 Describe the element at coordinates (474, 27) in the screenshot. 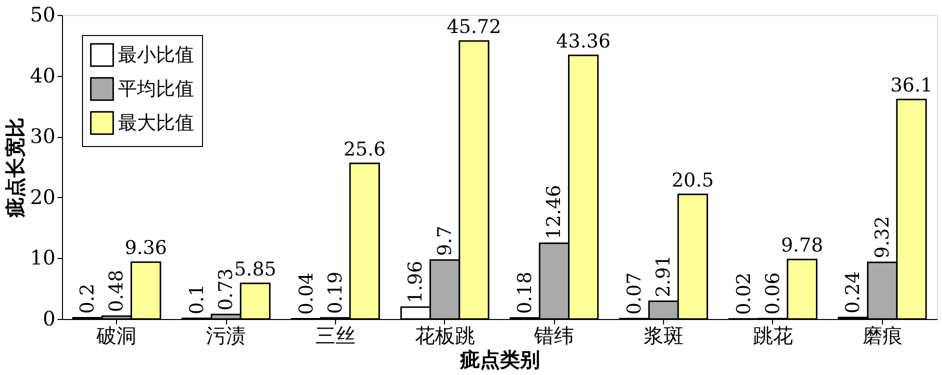

I see `data-label: 45.72` at that location.